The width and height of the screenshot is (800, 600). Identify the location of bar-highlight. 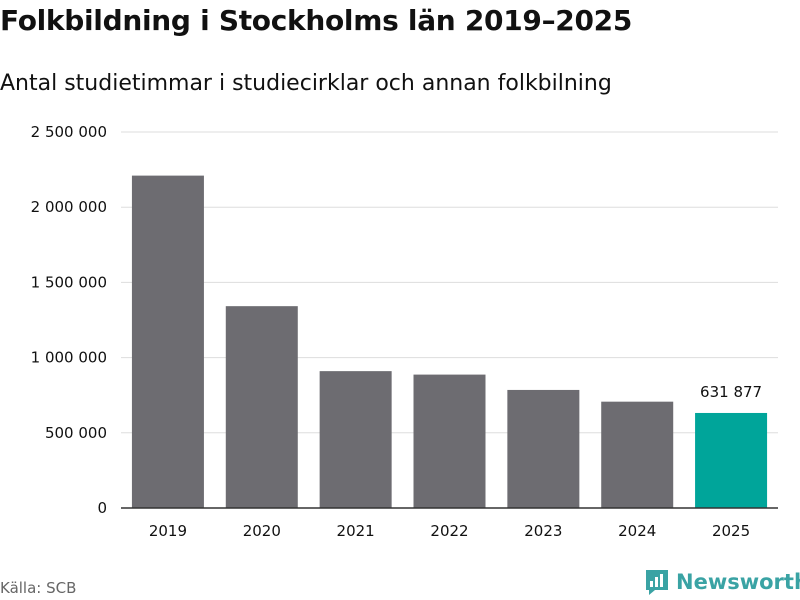
(731, 460).